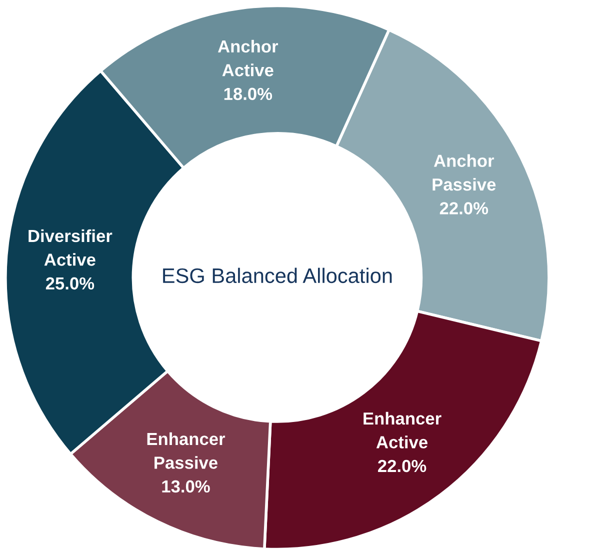  What do you see at coordinates (70, 247) in the screenshot?
I see `slice-label: Diversifier Active` at bounding box center [70, 247].